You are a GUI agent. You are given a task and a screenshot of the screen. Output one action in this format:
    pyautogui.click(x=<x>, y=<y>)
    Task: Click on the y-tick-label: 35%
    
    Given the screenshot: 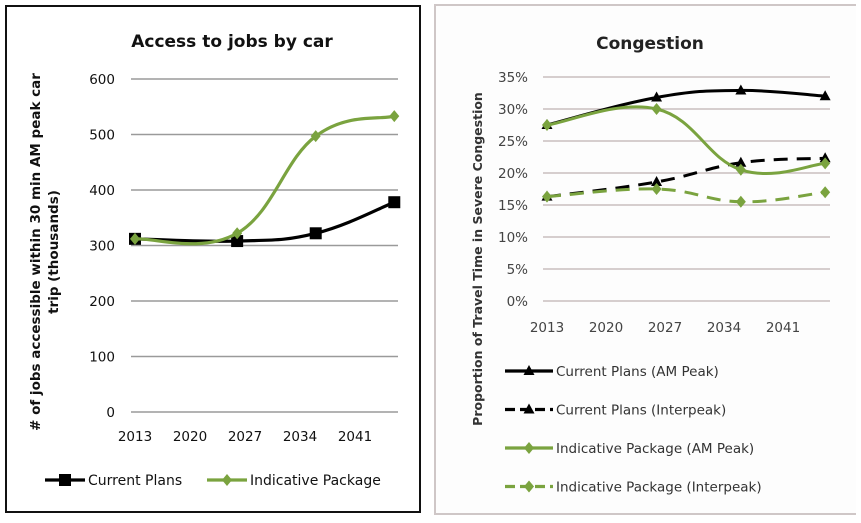 What is the action you would take?
    pyautogui.click(x=513, y=78)
    